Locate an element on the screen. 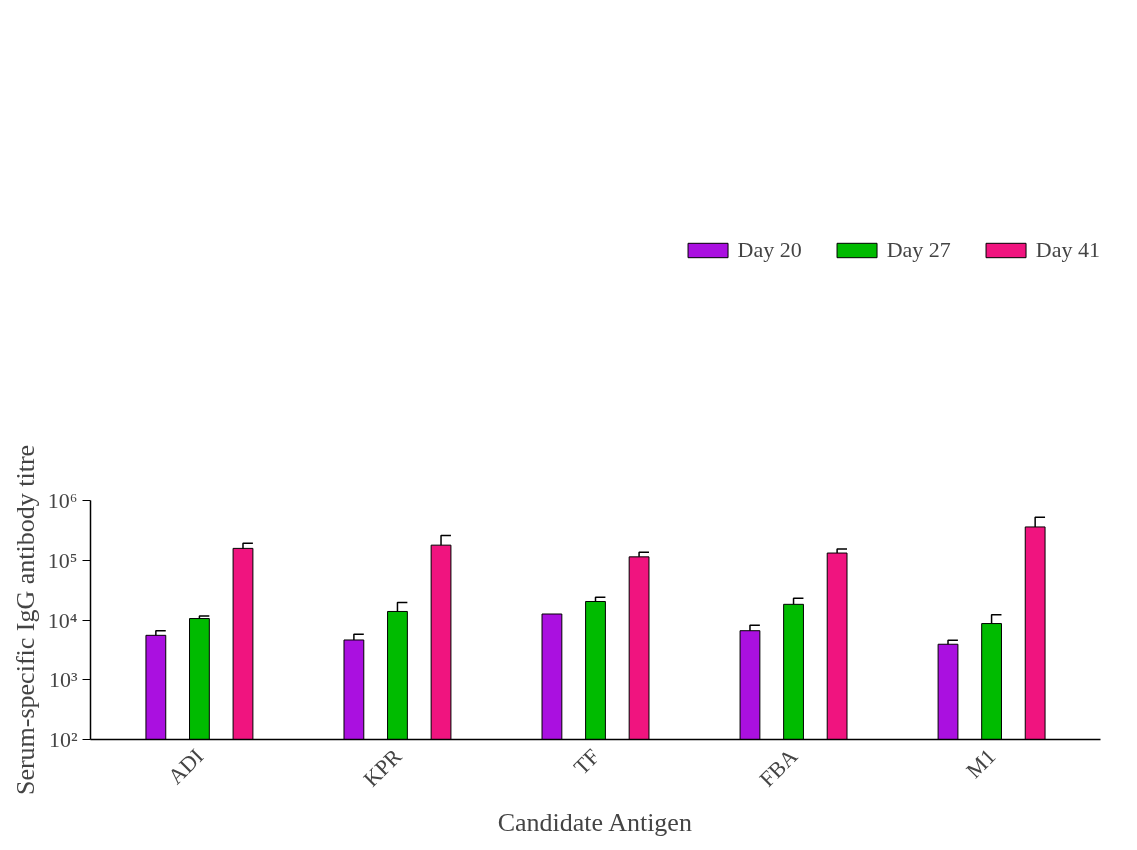 Image resolution: width=1137 pixels, height=850 pixels. legend-label: Day 20 is located at coordinates (769, 250).